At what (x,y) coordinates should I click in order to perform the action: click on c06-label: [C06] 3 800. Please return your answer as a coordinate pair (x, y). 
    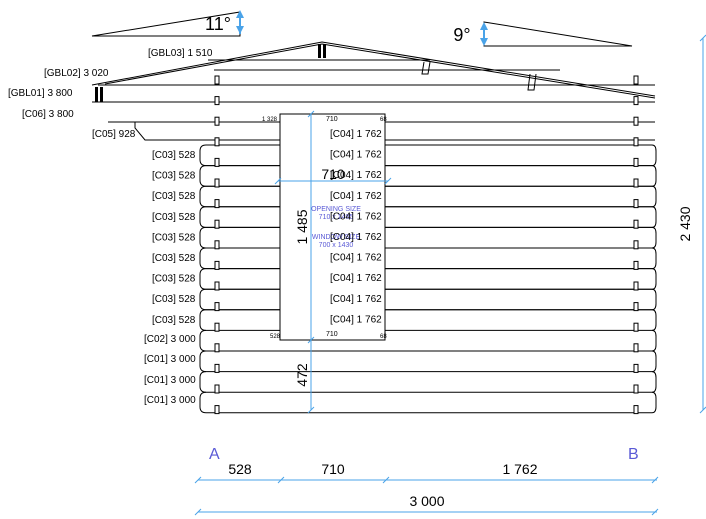
    Looking at the image, I should click on (48, 114).